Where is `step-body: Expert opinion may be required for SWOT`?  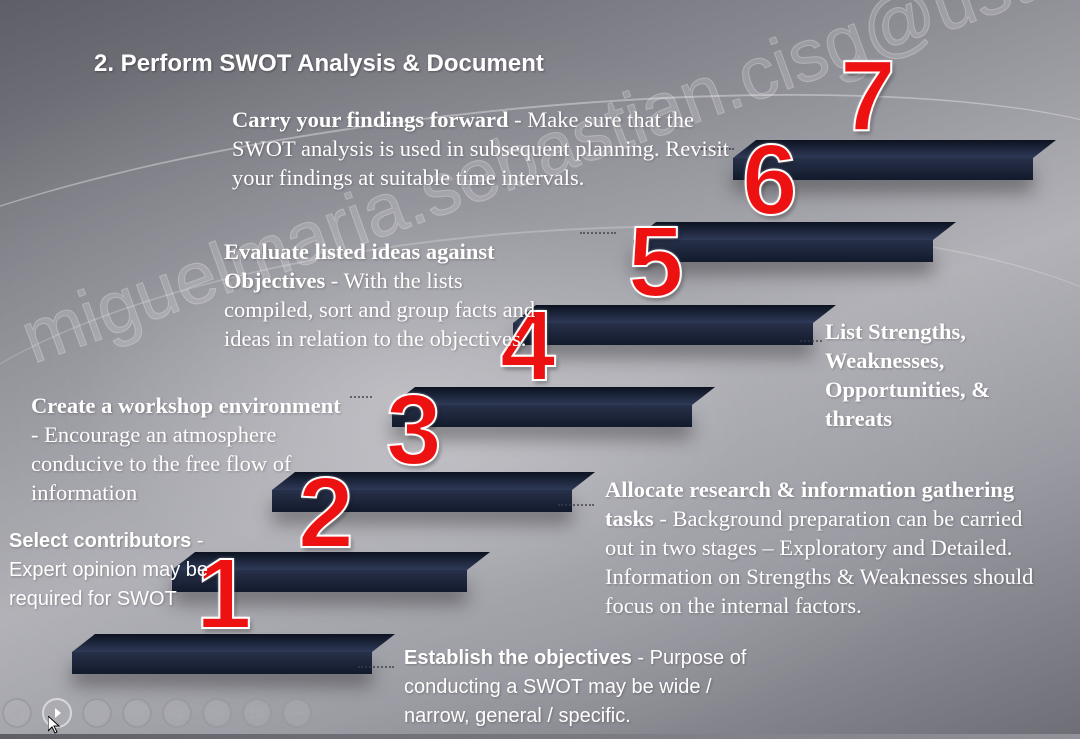
step-body: Expert opinion may be required for SWOT is located at coordinates (109, 584).